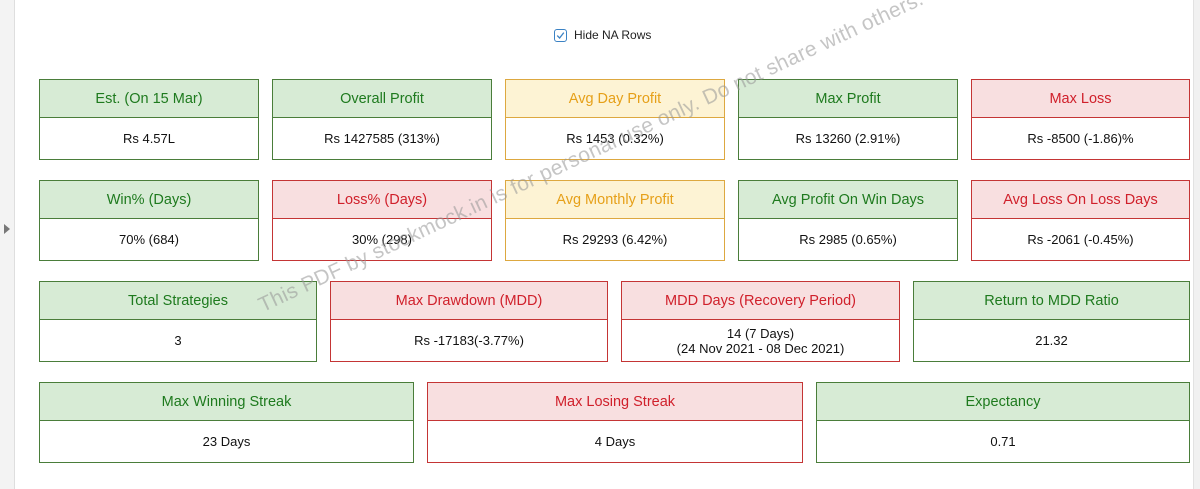 This screenshot has height=489, width=1200. What do you see at coordinates (615, 119) in the screenshot?
I see `stat-card-avg-day-profit: Avg Day Profit Rs 1453 (0.32%)` at bounding box center [615, 119].